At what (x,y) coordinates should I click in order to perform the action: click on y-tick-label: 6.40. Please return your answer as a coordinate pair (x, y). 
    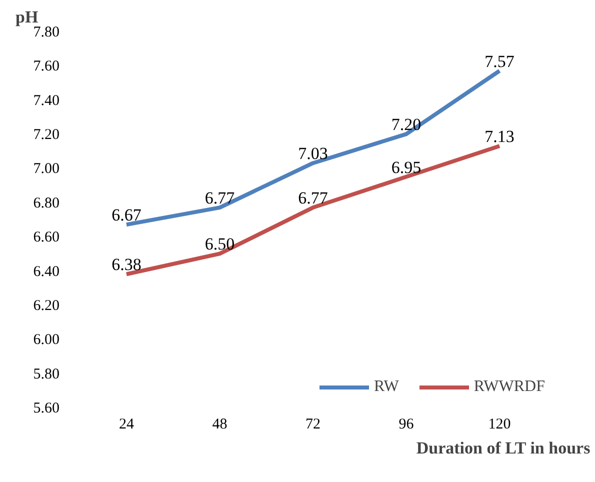
    Looking at the image, I should click on (46, 272).